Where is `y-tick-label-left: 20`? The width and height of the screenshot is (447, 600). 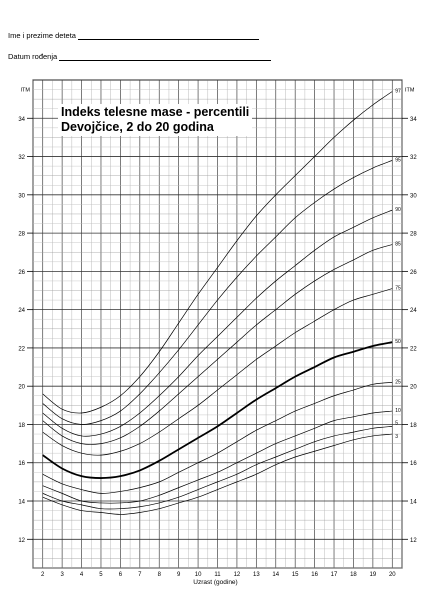 y-tick-label-left: 20 is located at coordinates (21, 388).